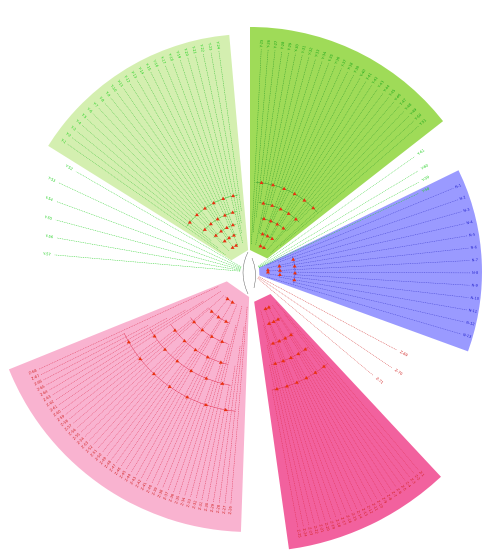 The image size is (494, 550). I want to click on leaf-label: Y-8, so click(101, 99).